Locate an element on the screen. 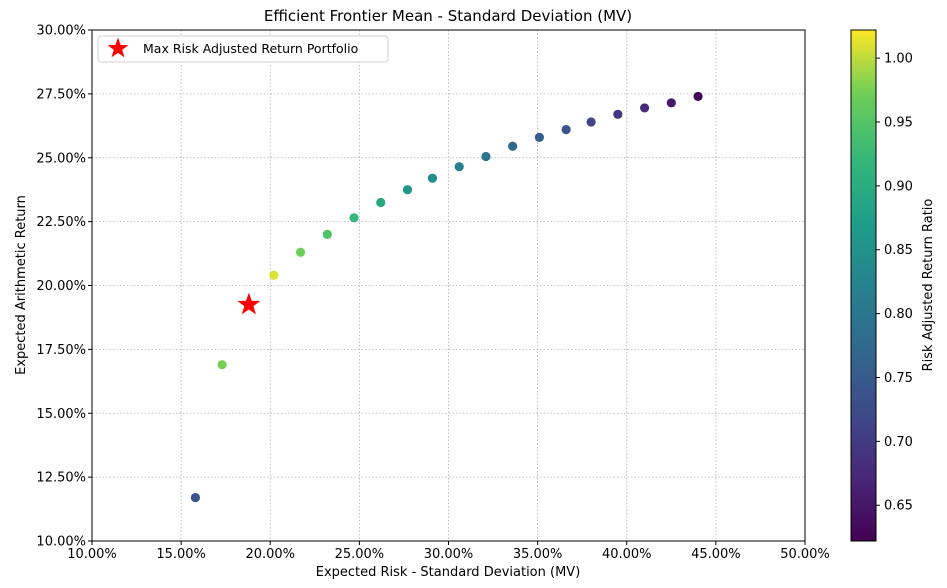 The height and width of the screenshot is (588, 947). colorbar-tick-label: 0.90 is located at coordinates (898, 186).